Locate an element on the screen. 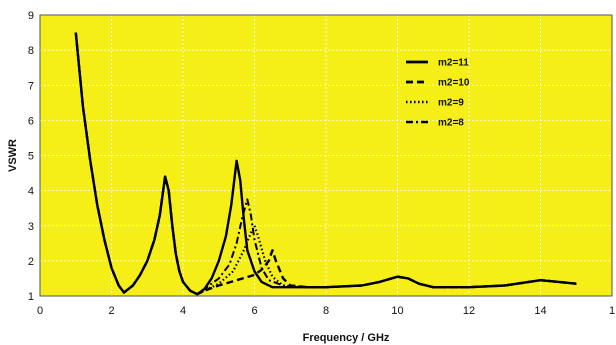 This screenshot has width=616, height=345. x-tick-label: 8 is located at coordinates (326, 311).